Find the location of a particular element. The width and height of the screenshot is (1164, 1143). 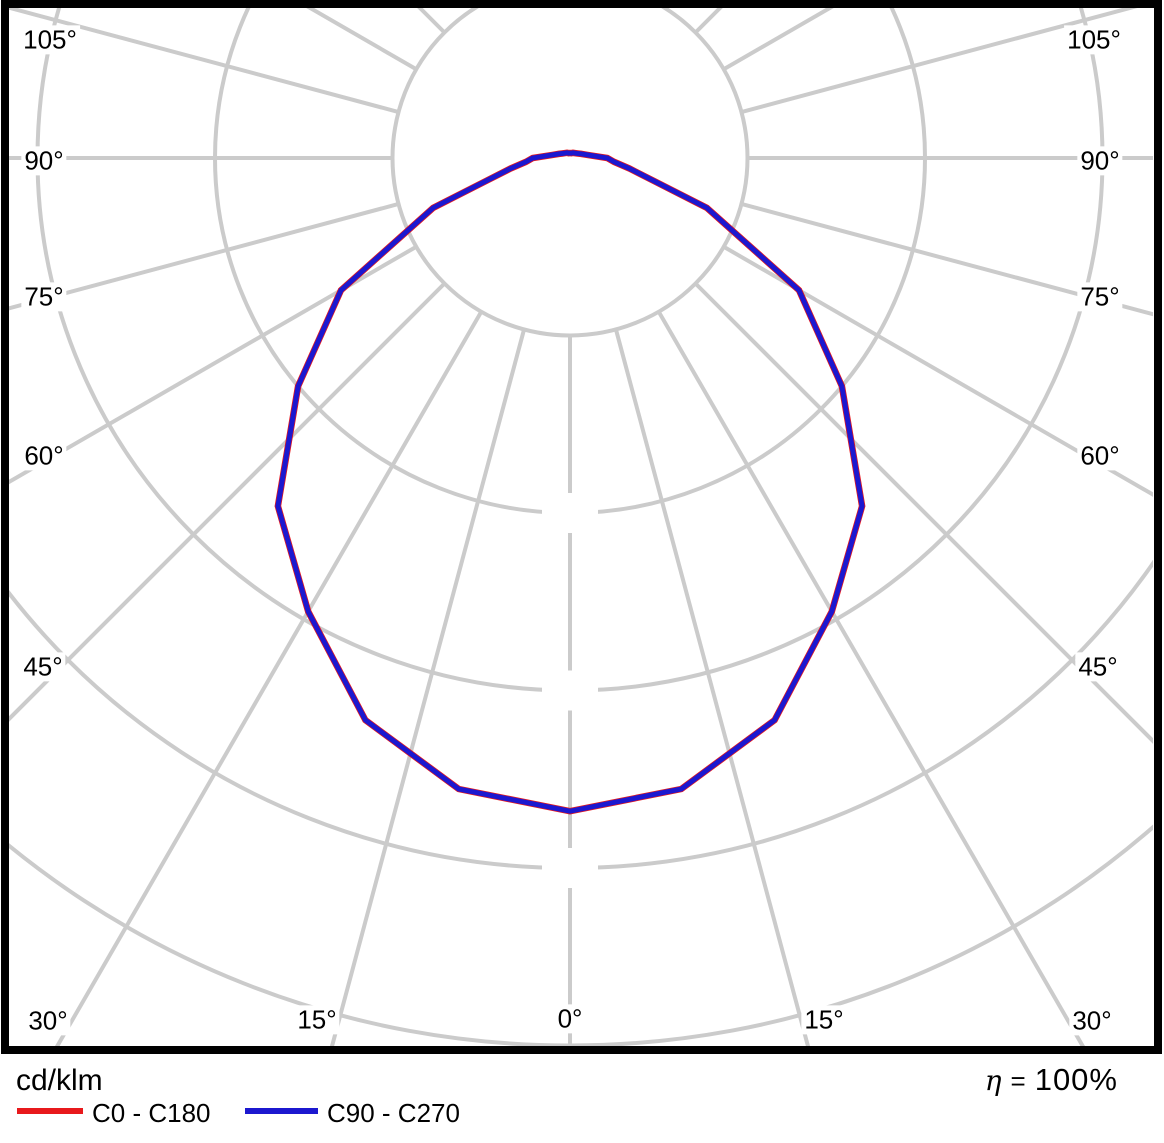

units-label: cd/klm is located at coordinates (59, 1080).